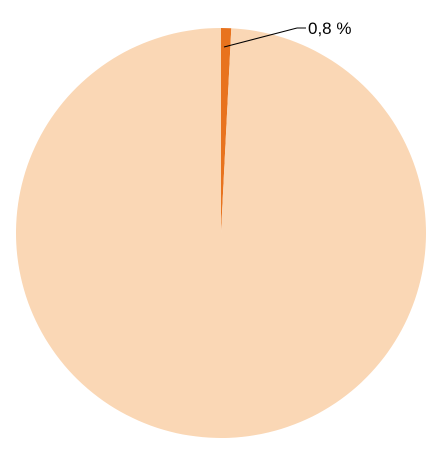 Image resolution: width=429 pixels, height=450 pixels. Describe the element at coordinates (260, 37) in the screenshot. I see `data-label-leader-line` at that location.